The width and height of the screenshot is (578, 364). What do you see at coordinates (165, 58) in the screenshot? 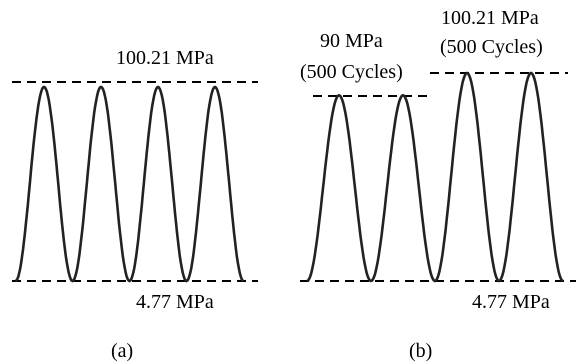
I see `panel-a-max-label: 100.21 MPa` at bounding box center [165, 58].